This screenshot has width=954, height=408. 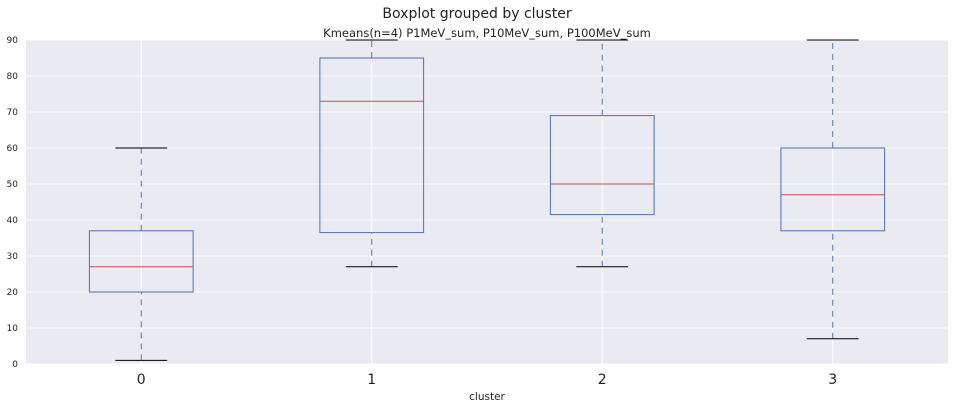 I want to click on x-tick-label: 1, so click(x=371, y=380).